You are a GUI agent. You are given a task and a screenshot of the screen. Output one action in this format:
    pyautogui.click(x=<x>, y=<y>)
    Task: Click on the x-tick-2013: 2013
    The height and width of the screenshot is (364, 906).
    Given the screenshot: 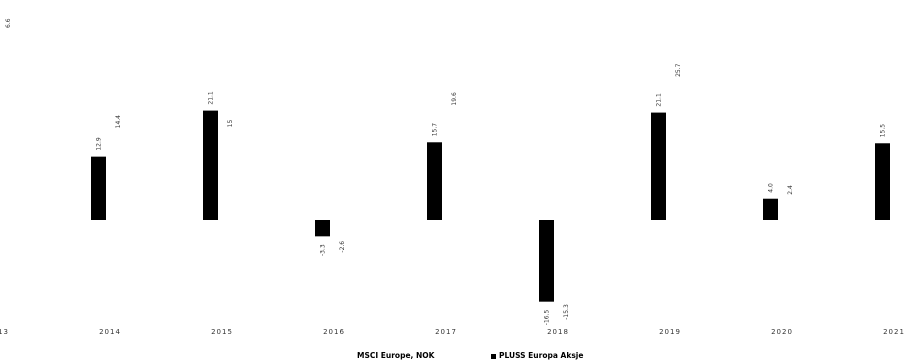 What is the action you would take?
    pyautogui.click(x=4, y=332)
    